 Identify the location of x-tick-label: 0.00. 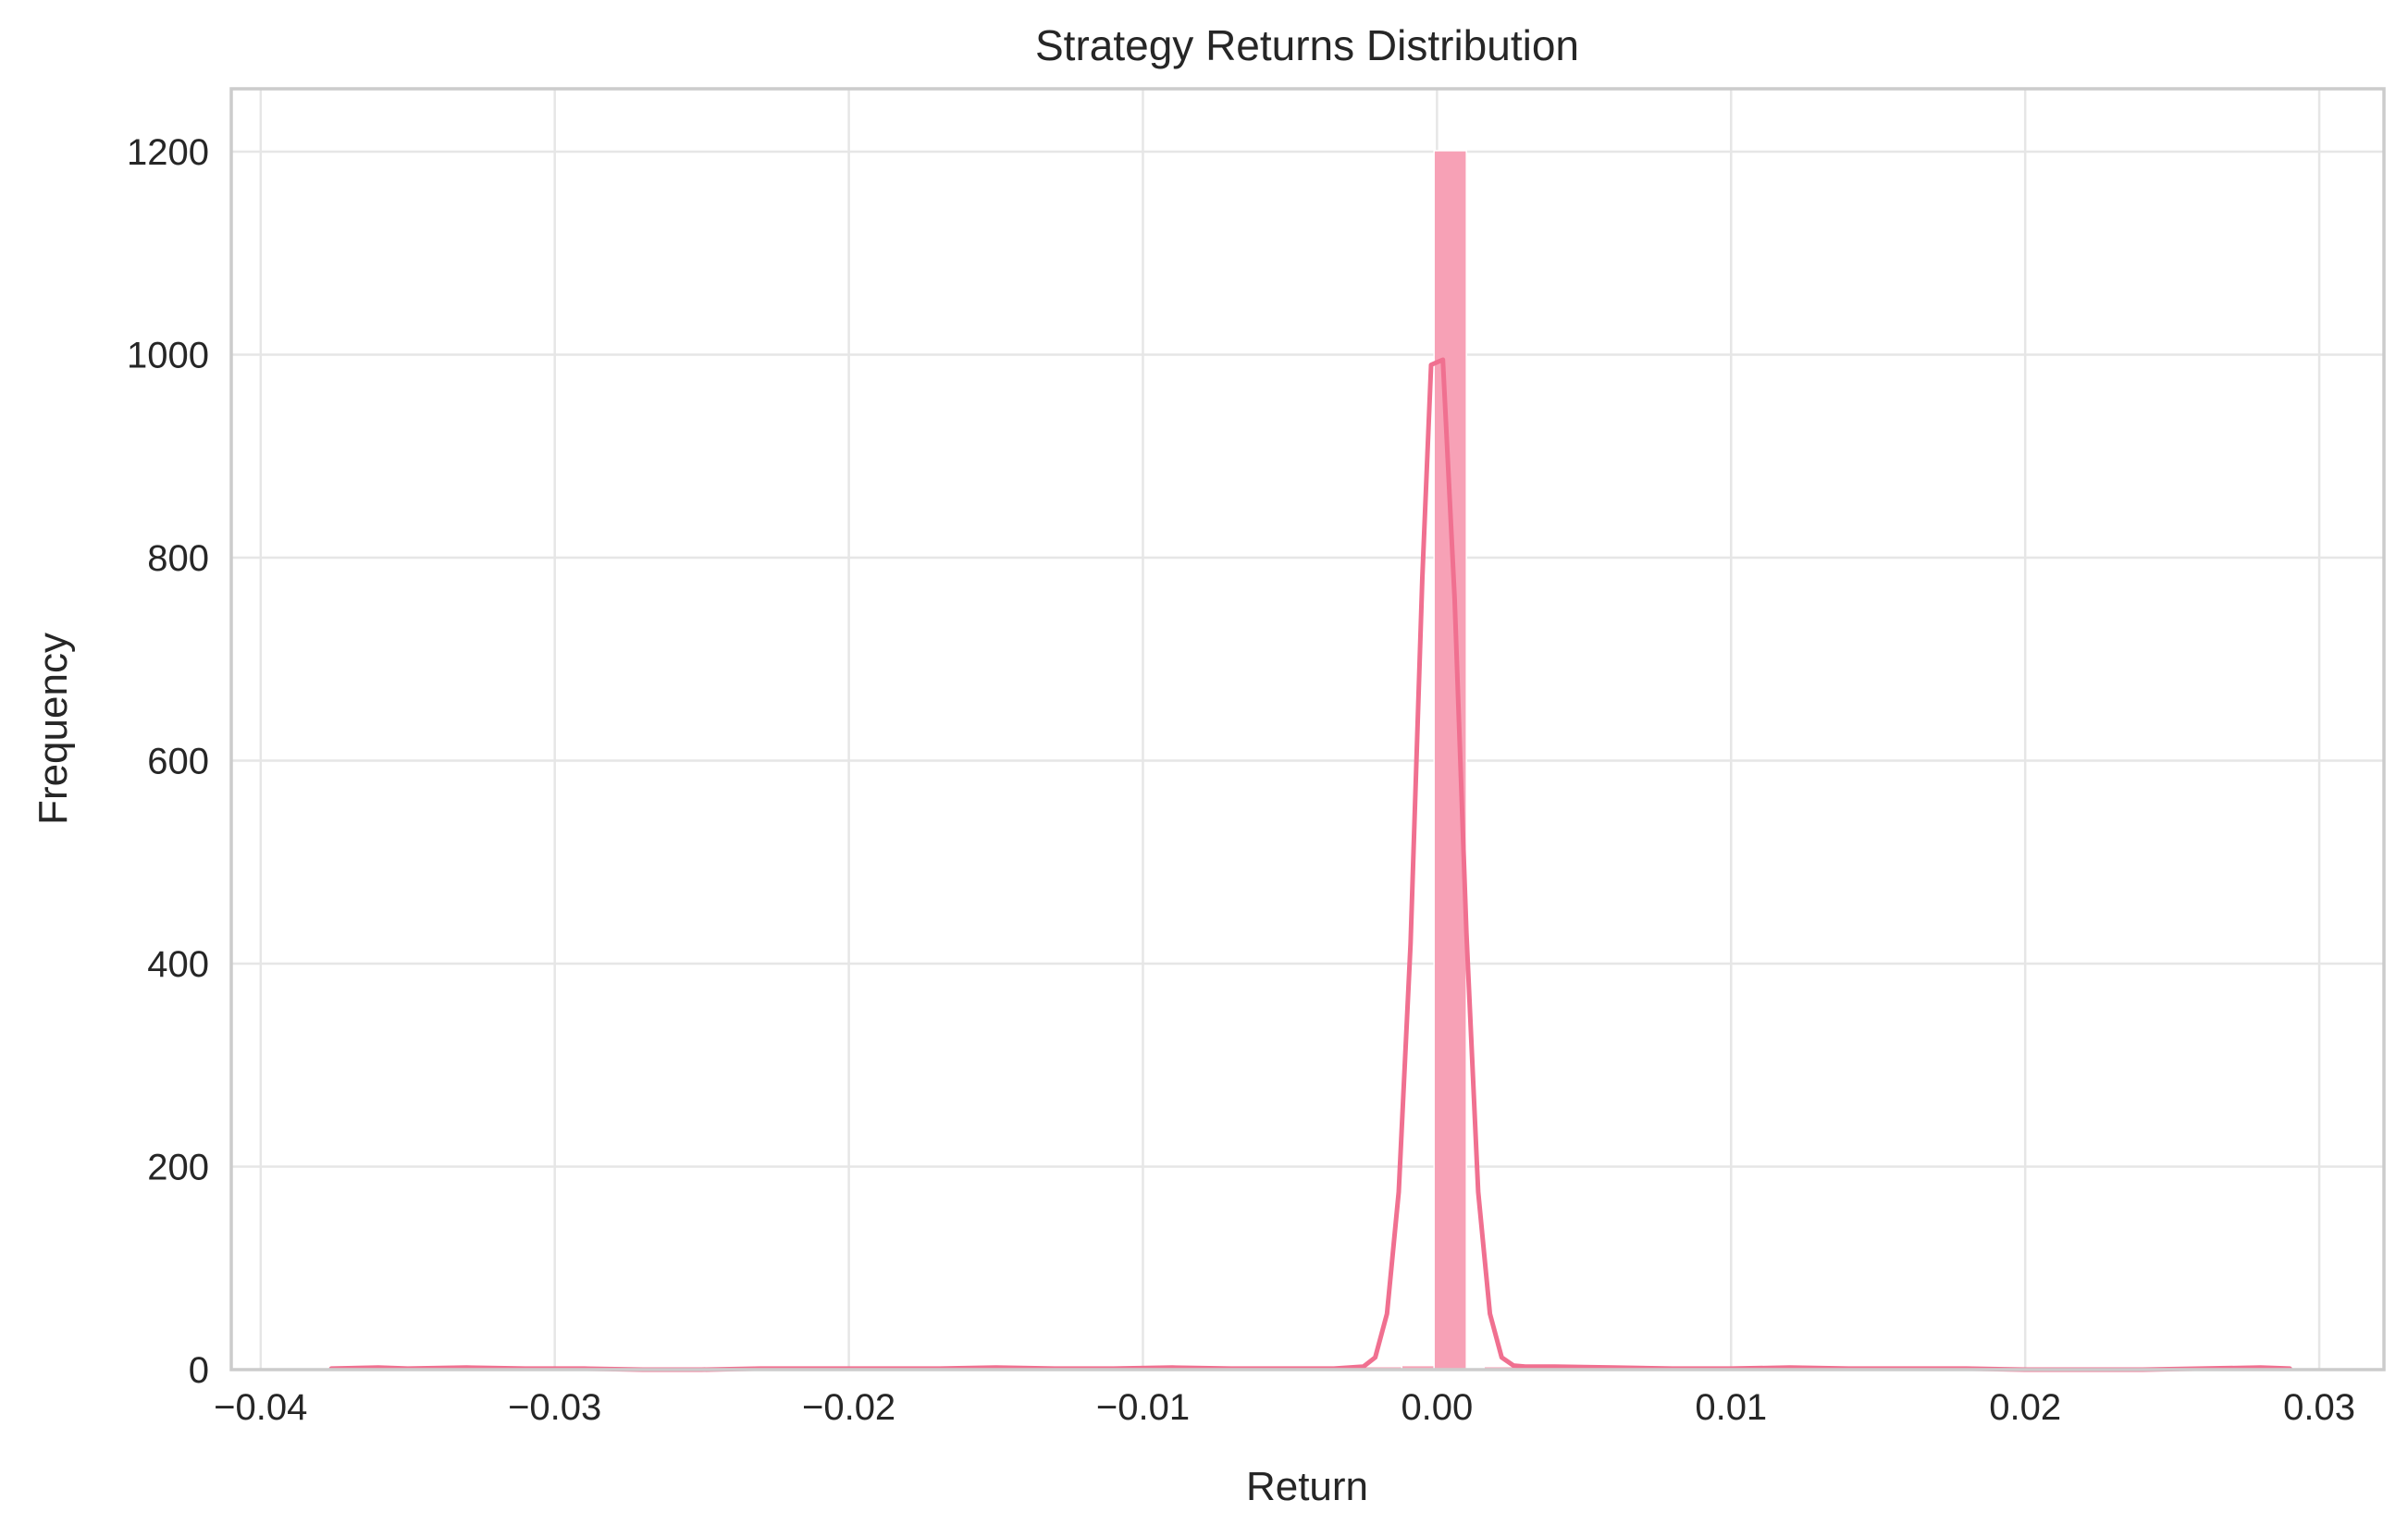
(1437, 1407).